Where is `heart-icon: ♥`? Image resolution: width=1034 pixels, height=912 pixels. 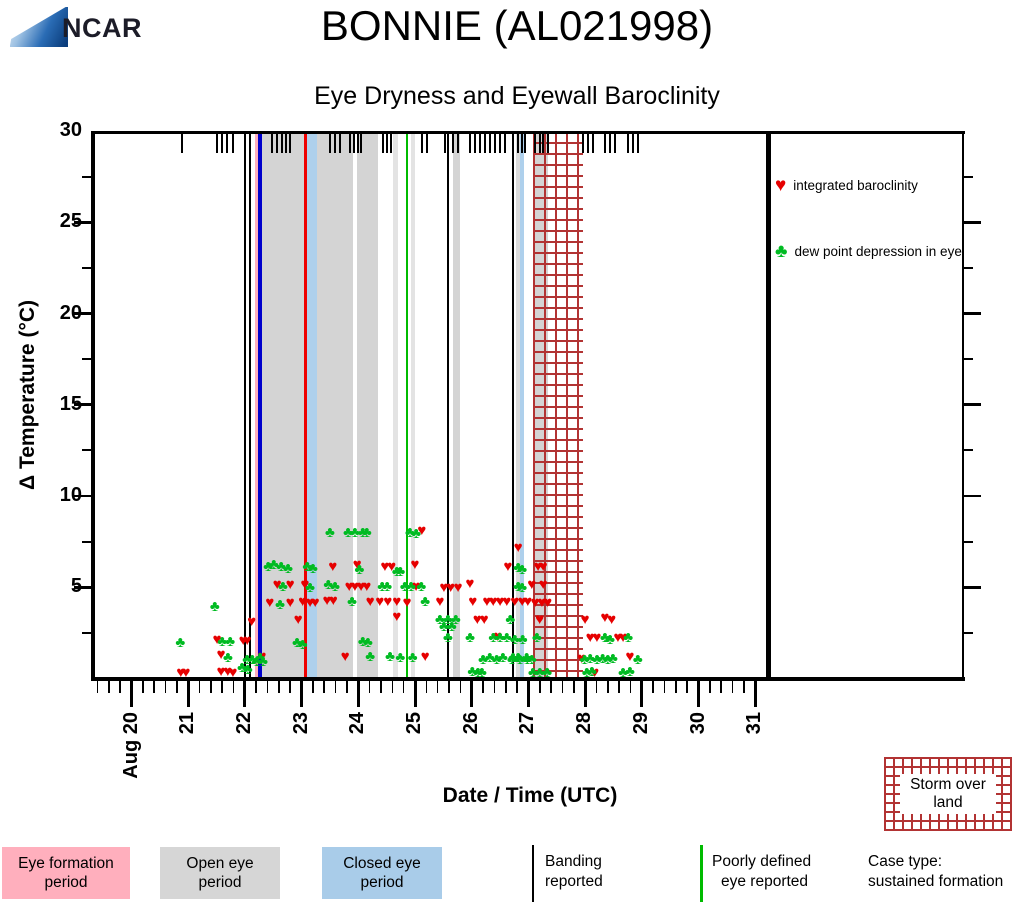
heart-icon: ♥ is located at coordinates (781, 185).